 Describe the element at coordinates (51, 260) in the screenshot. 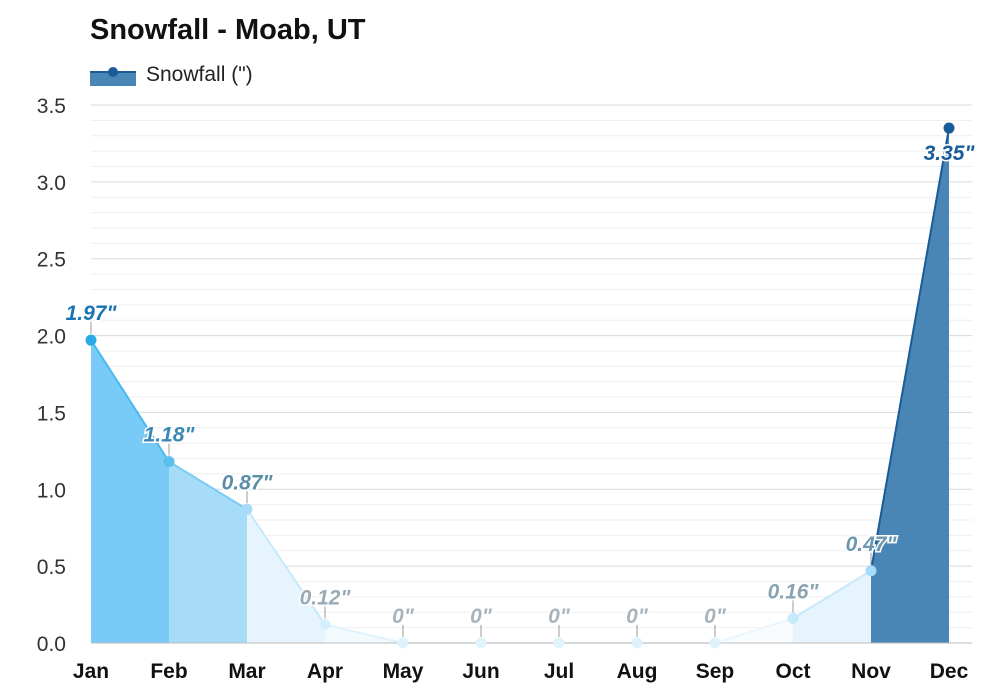

I see `y-tick-label: 2.5` at that location.